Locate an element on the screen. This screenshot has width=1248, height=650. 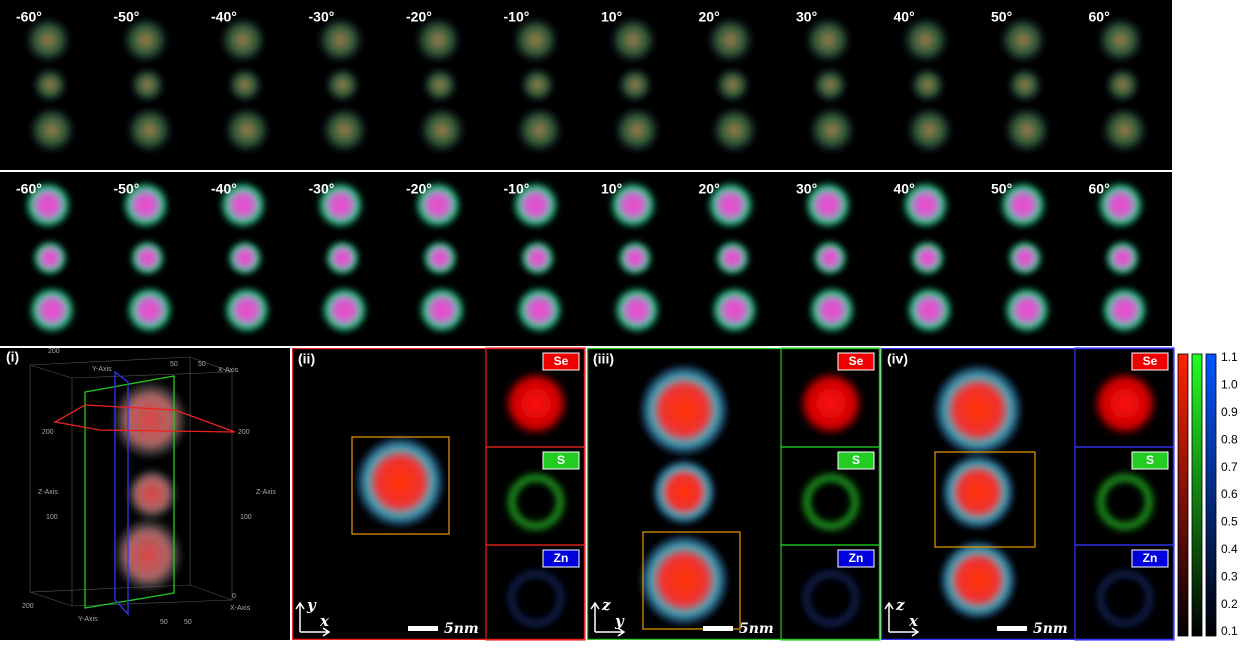
colorbar-label: 0.8 is located at coordinates (1229, 439).